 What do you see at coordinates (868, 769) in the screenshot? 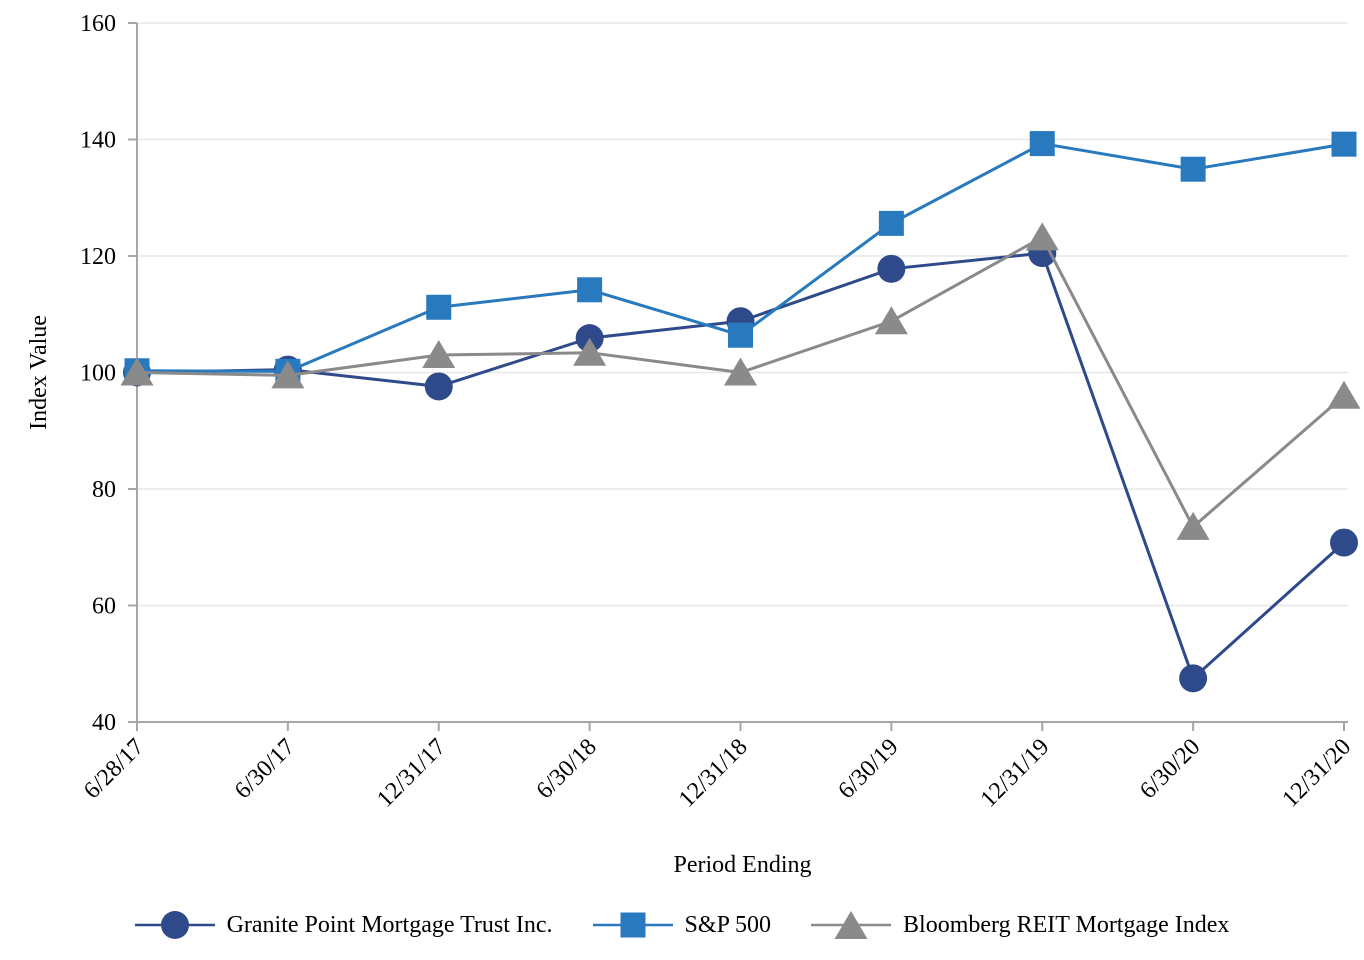
I see `x-tick-label: 6/30/19` at bounding box center [868, 769].